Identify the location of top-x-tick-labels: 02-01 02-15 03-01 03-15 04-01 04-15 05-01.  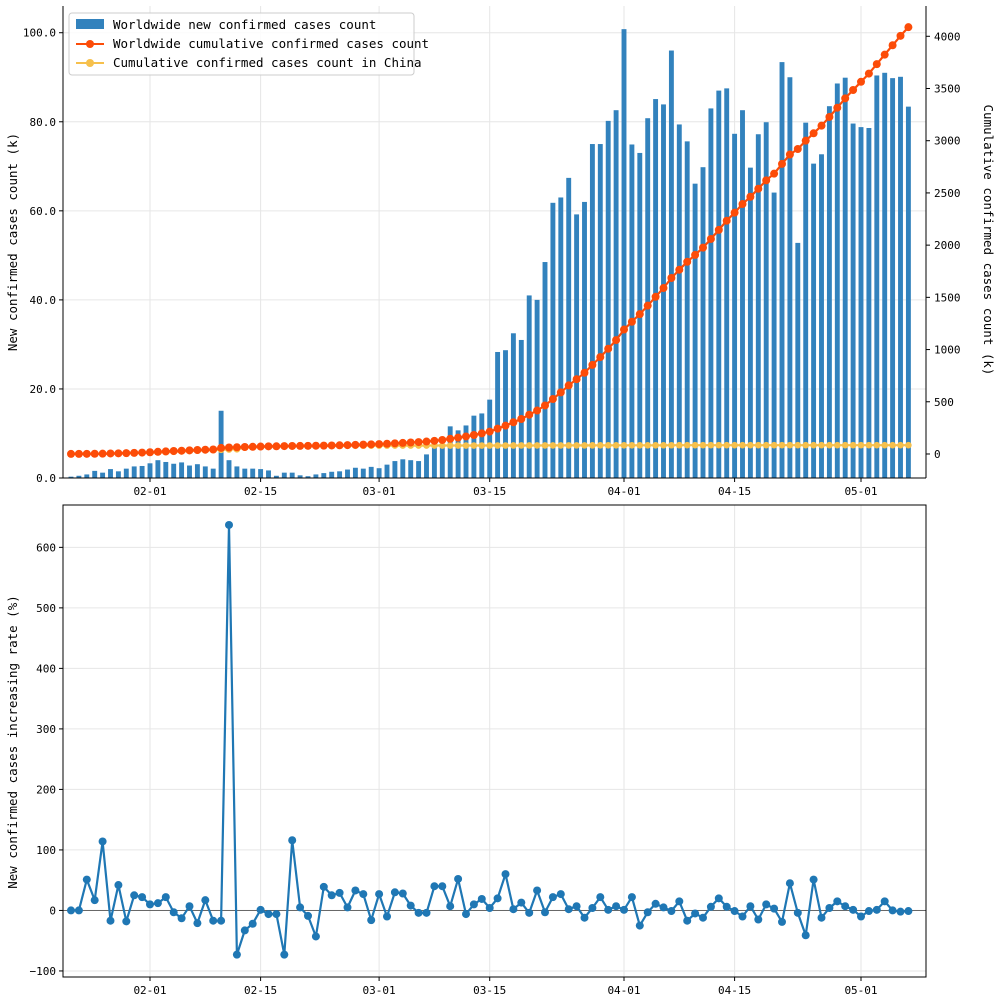
(505, 491).